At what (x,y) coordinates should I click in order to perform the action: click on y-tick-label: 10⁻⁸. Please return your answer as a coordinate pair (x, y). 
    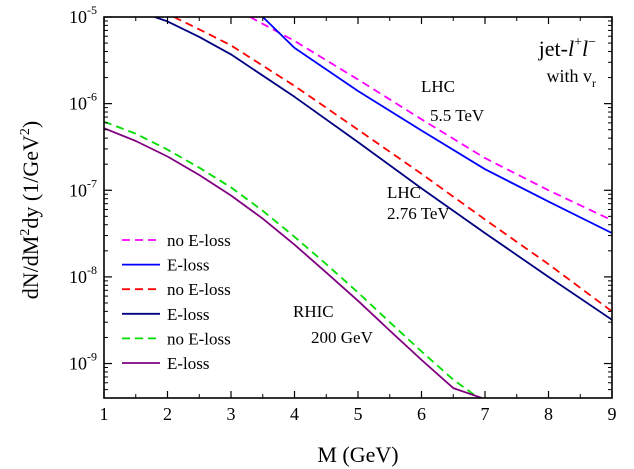
    Looking at the image, I should click on (83, 275).